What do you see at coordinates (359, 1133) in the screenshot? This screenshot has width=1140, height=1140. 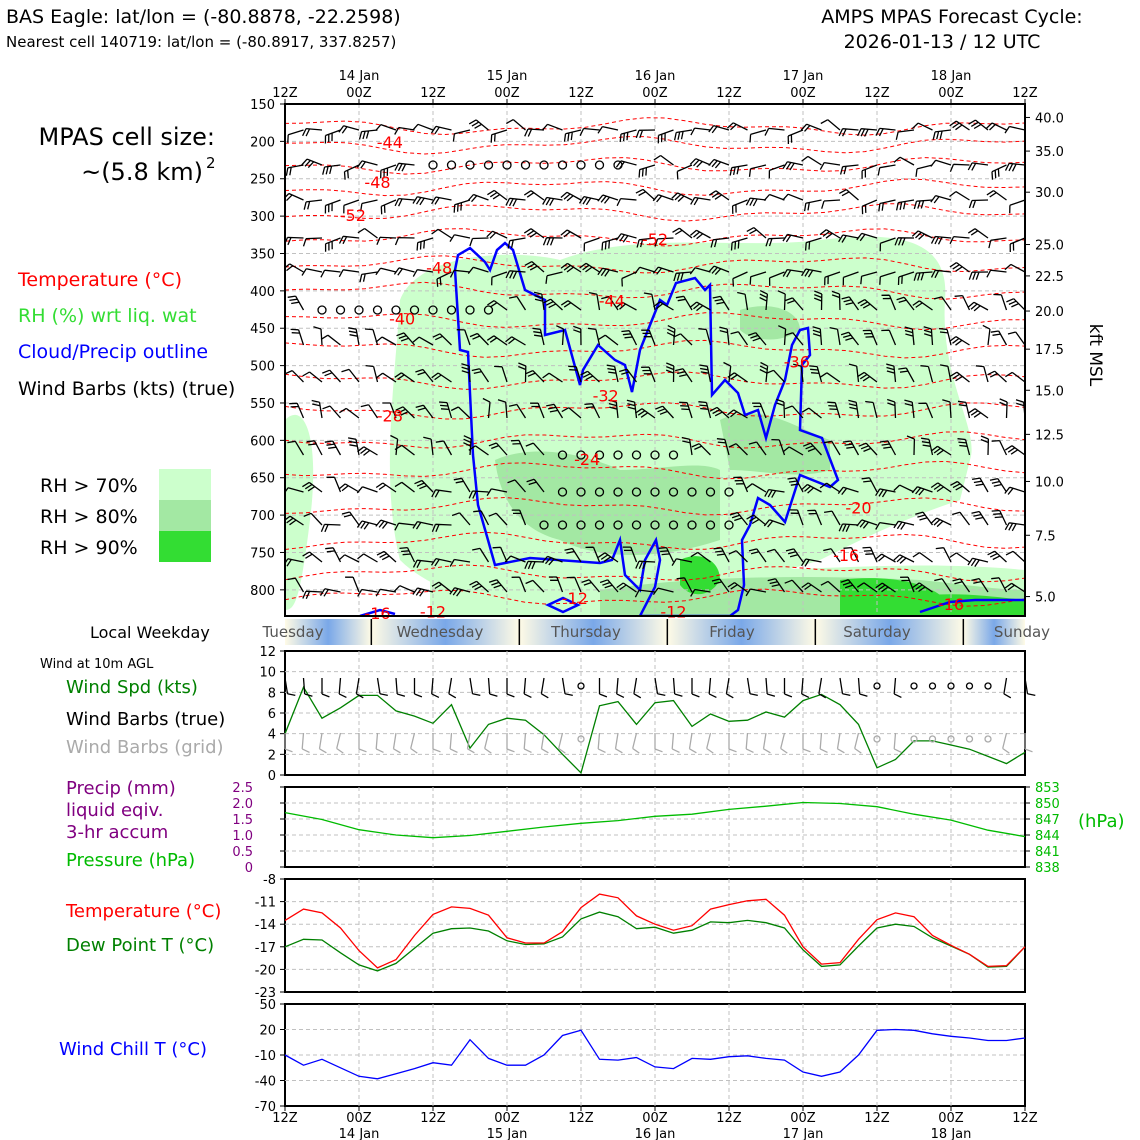 I see `bottom-day-label-1: 14 Jan` at bounding box center [359, 1133].